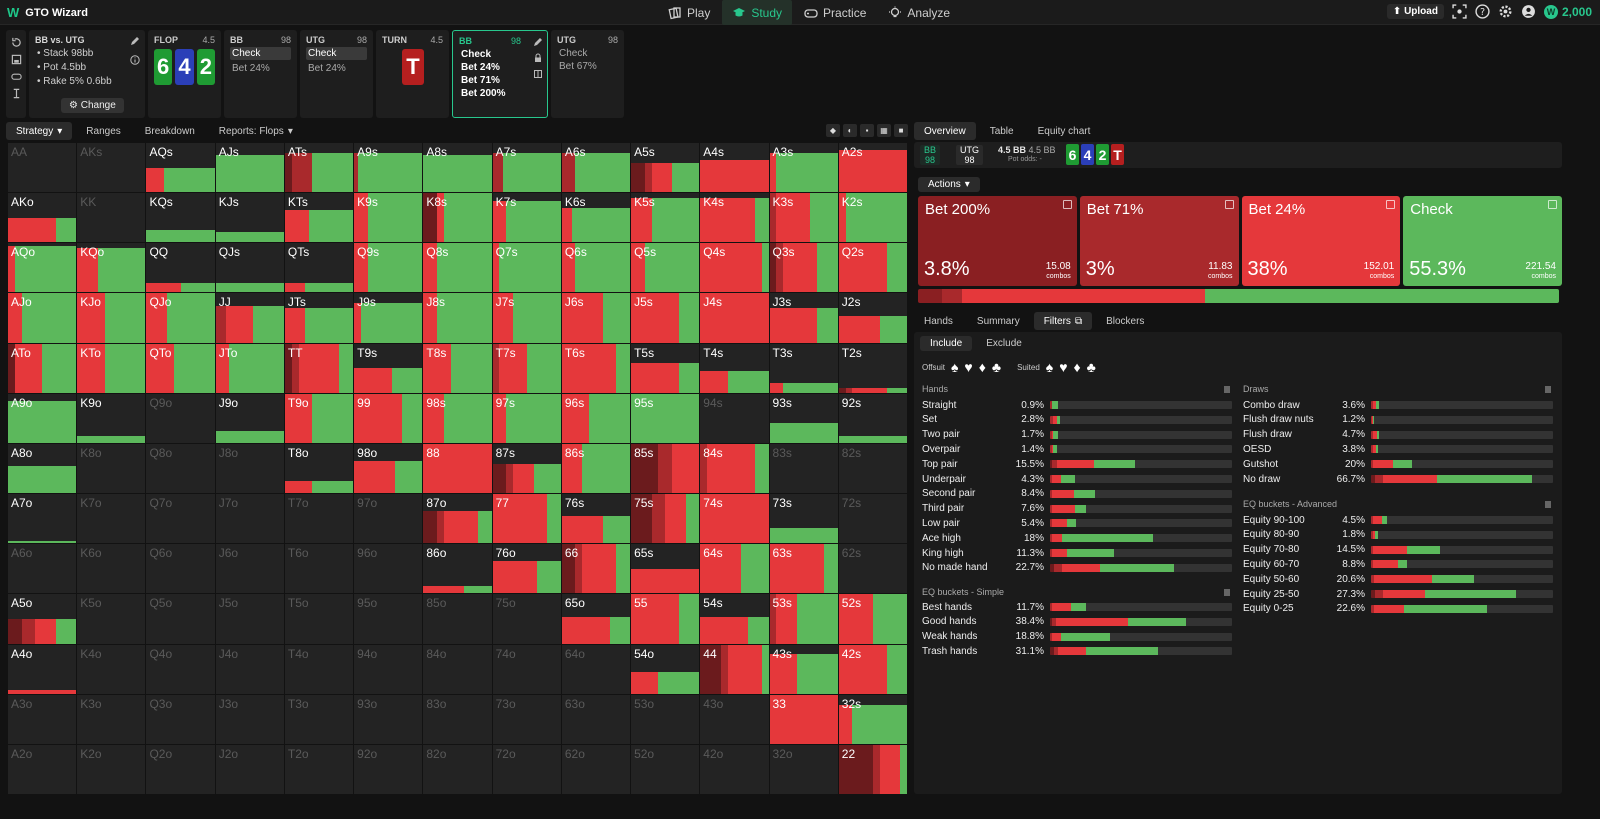 Image resolution: width=1600 pixels, height=819 pixels. Describe the element at coordinates (1398, 405) in the screenshot. I see `draws-filter-row: Combo draw 3.6%` at that location.